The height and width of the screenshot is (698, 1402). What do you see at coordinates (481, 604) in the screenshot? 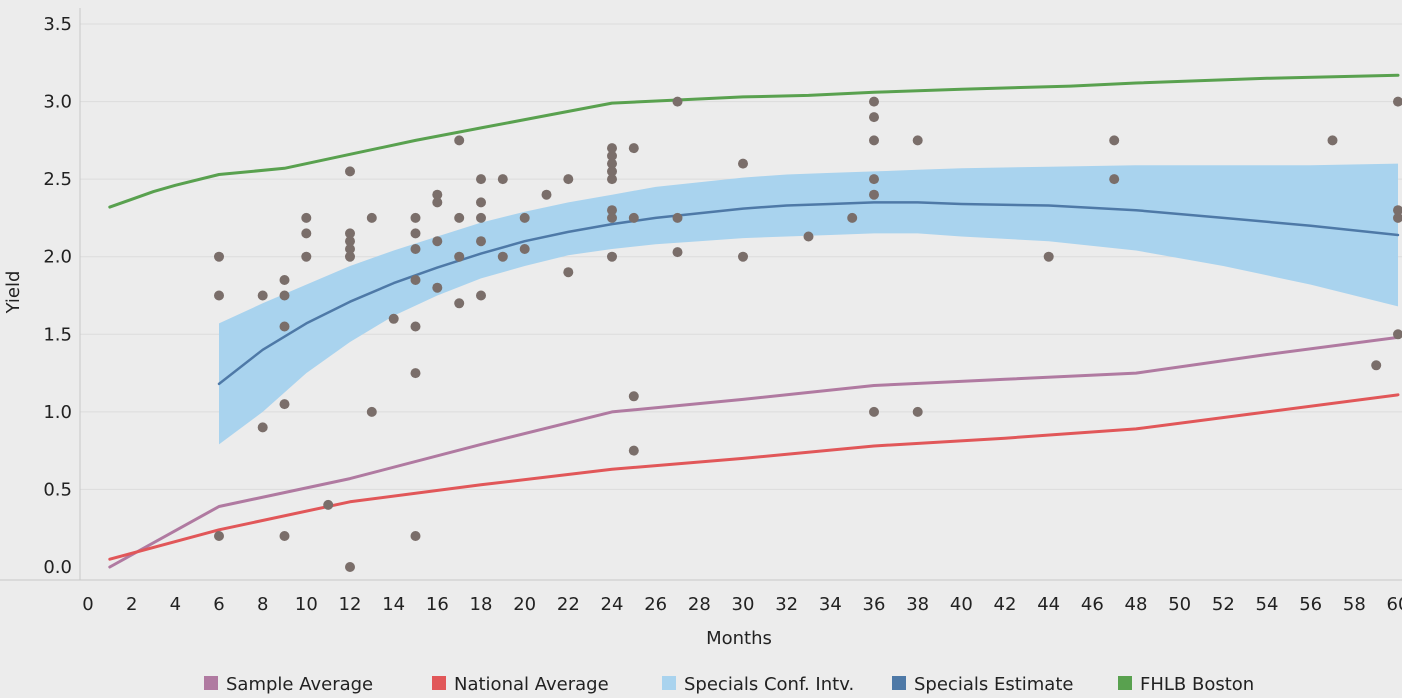
I see `x-tick-label: 18` at bounding box center [481, 604].